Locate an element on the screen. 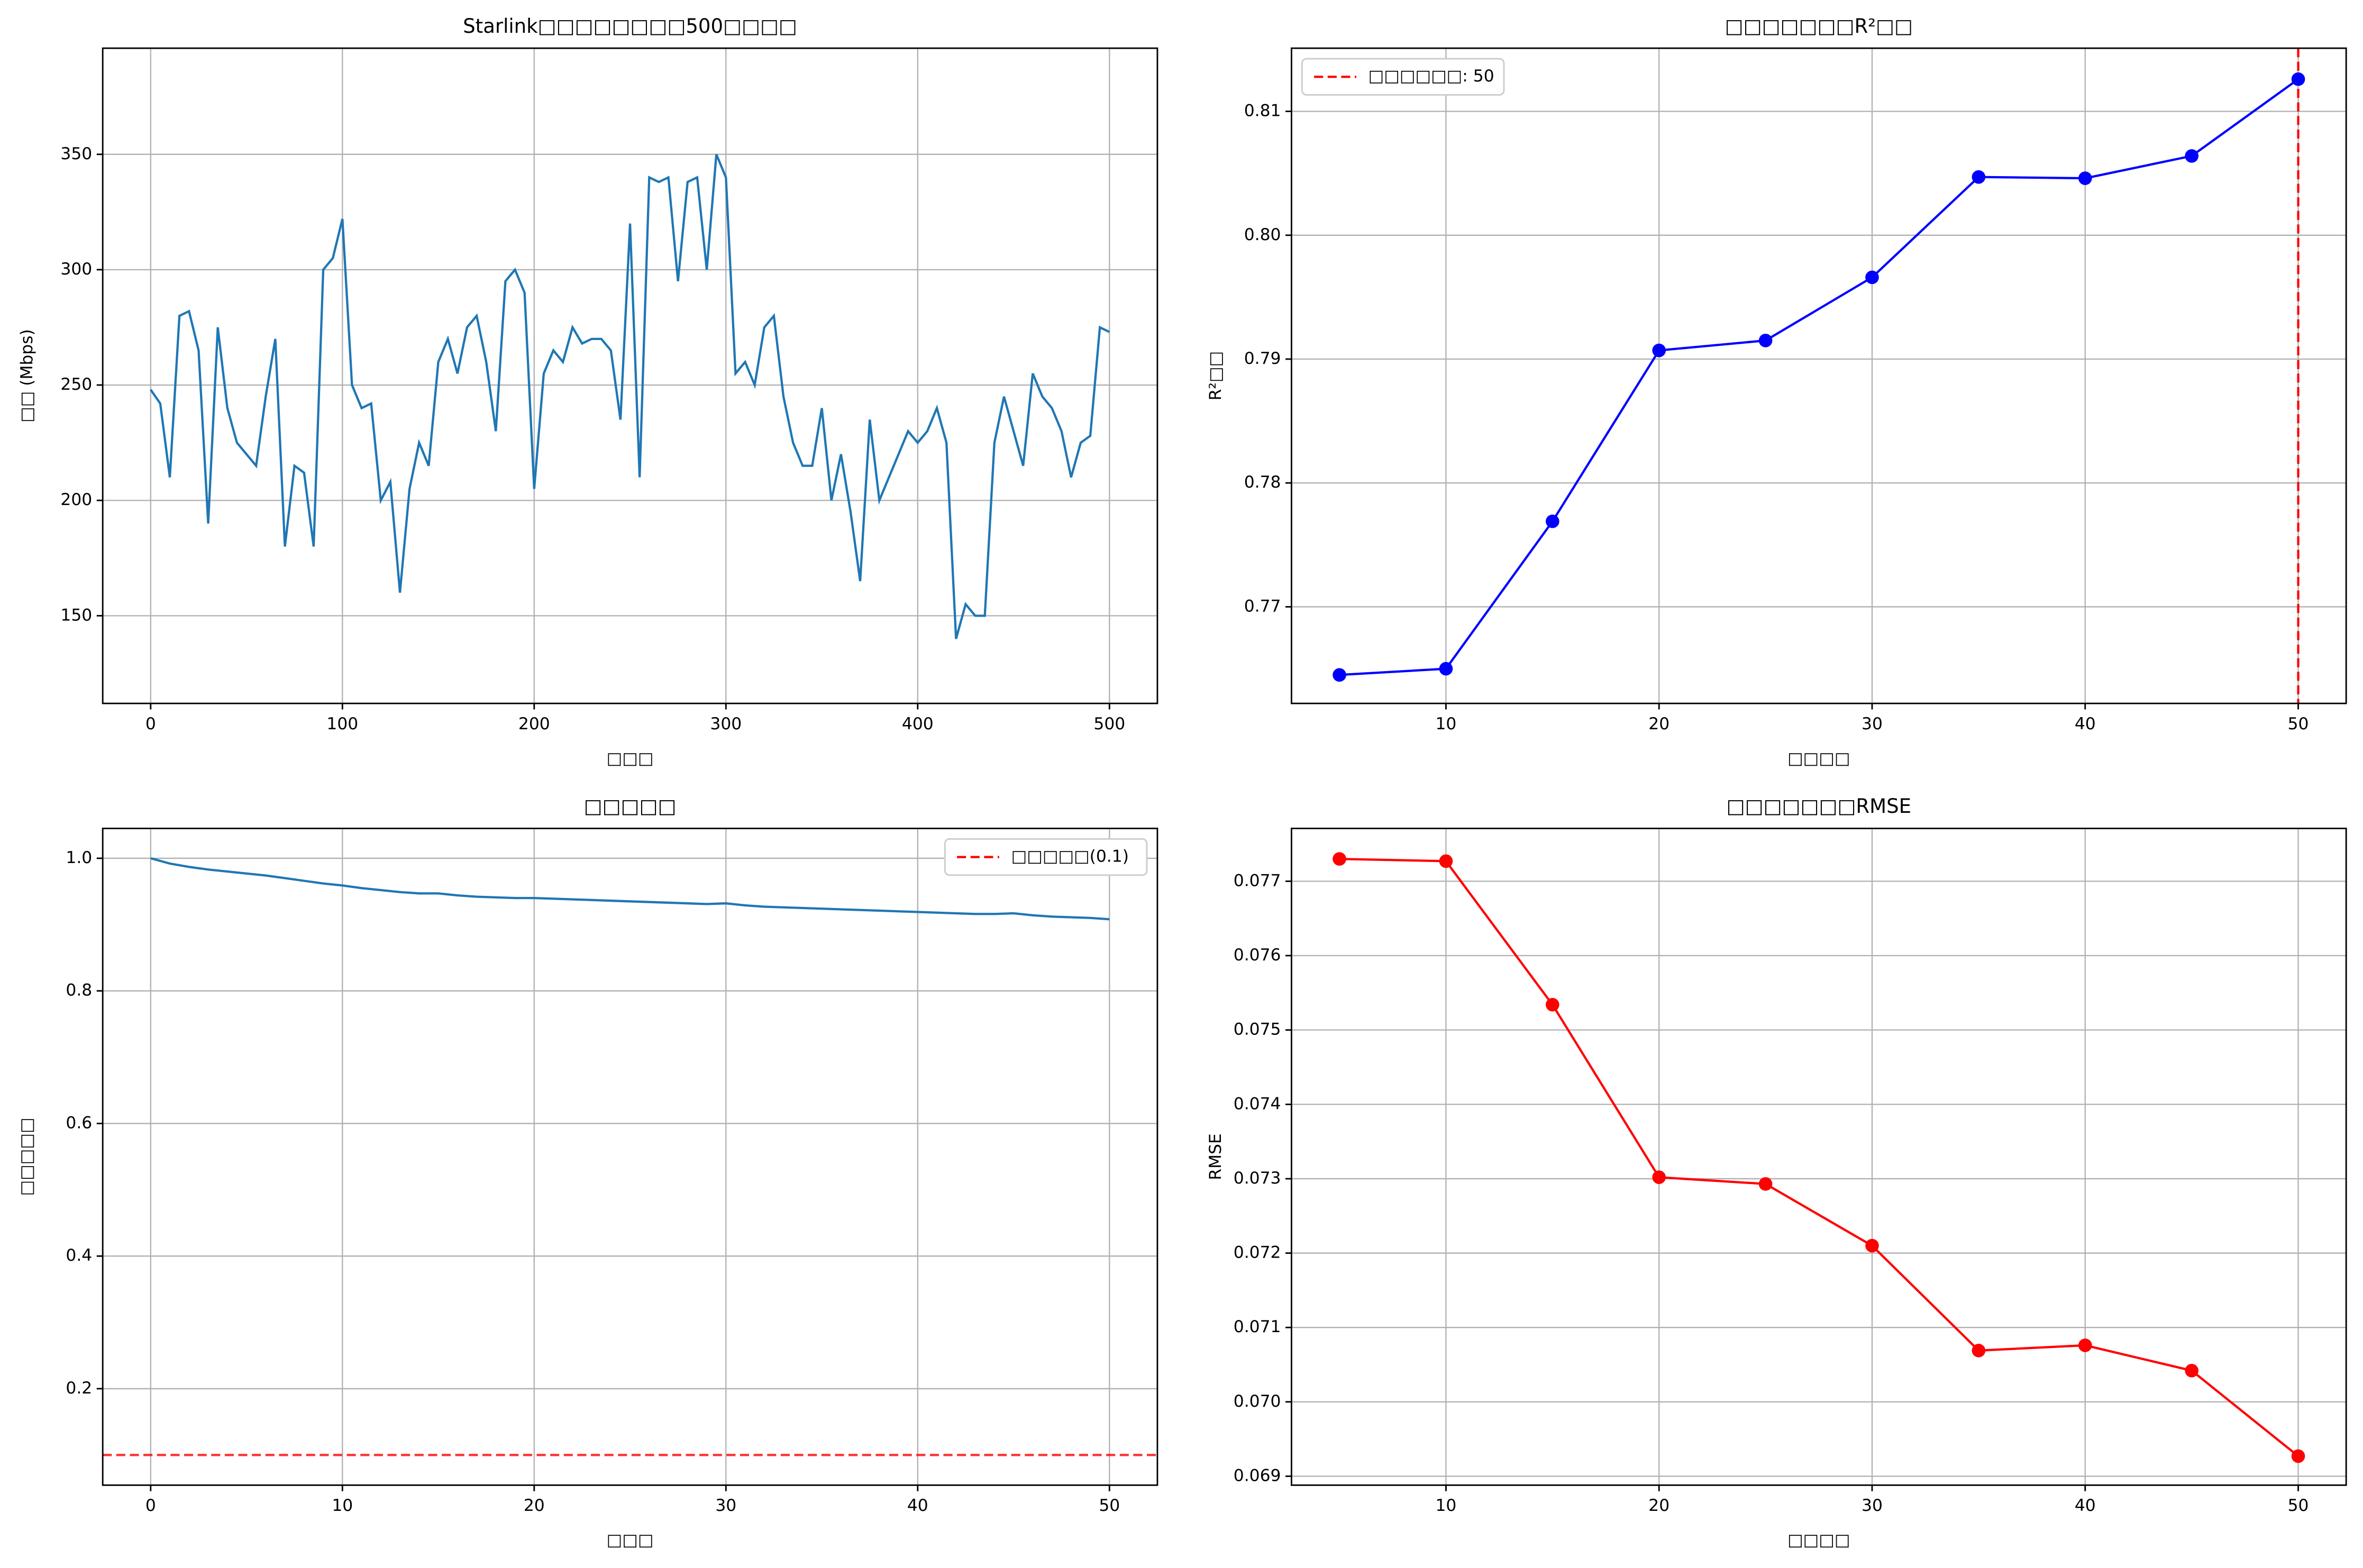 The image size is (2363, 1568). y-tick-label: 350 is located at coordinates (76, 153).